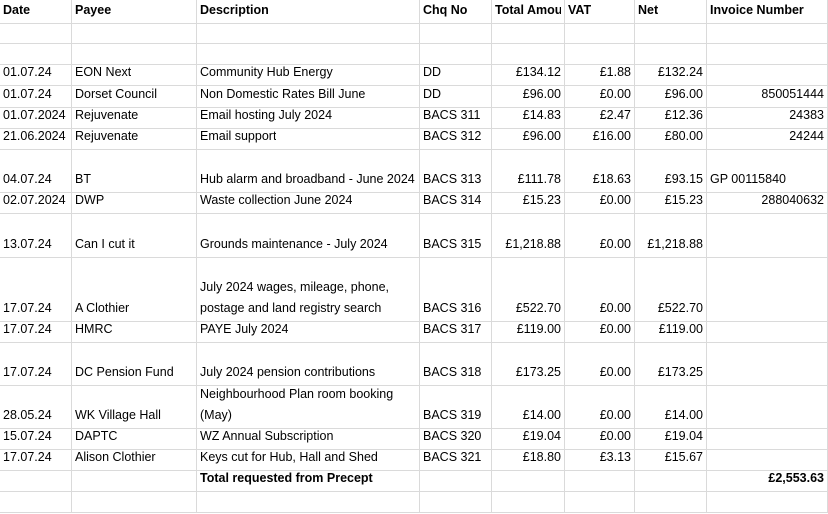 This screenshot has height=514, width=828. Describe the element at coordinates (90, 200) in the screenshot. I see `cell-text: DWP` at that location.